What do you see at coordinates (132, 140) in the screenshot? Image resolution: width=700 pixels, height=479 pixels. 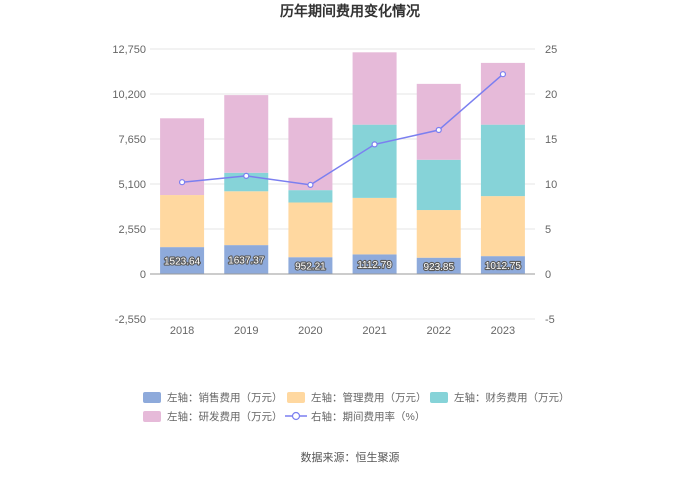 I see `y-left-tick-label: 7,650` at bounding box center [132, 140].